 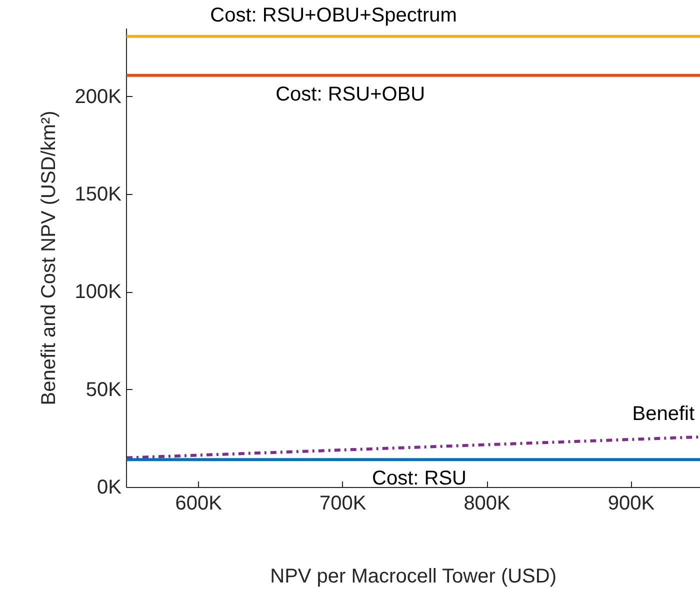 What do you see at coordinates (104, 389) in the screenshot?
I see `y-tick-label: 50K` at bounding box center [104, 389].